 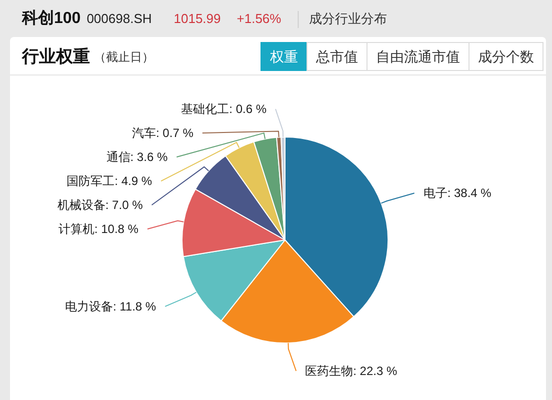 What do you see at coordinates (98, 229) in the screenshot?
I see `slice-label: 计算机: 10.8 %` at bounding box center [98, 229].